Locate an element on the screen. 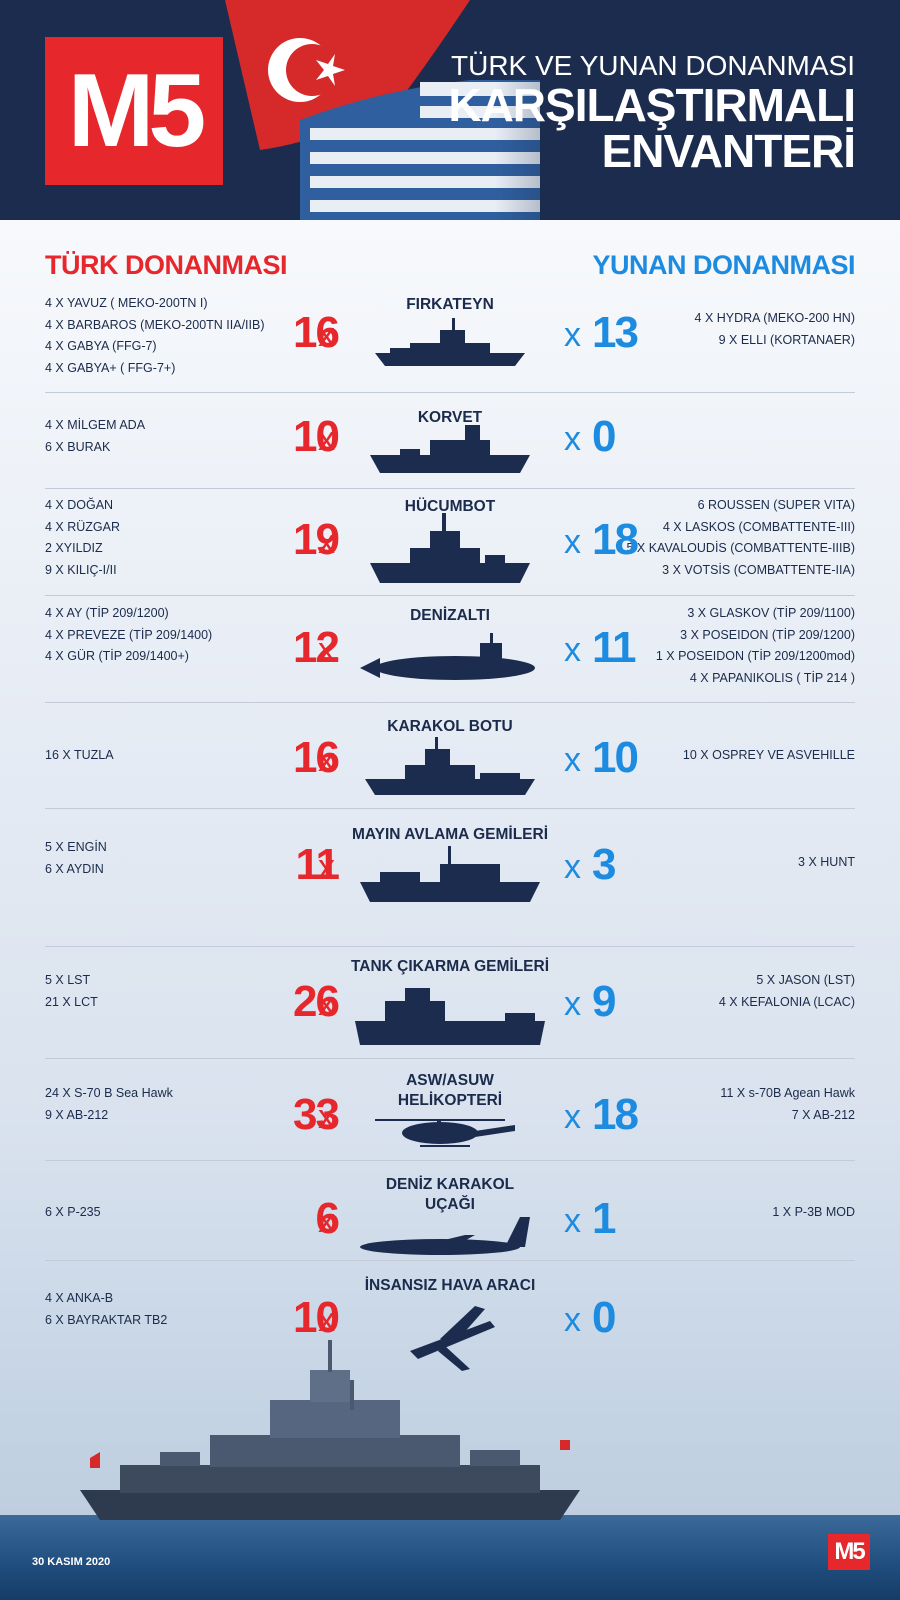 The image size is (900, 1600). turkish-item: 6 X AYDIN is located at coordinates (74, 868).